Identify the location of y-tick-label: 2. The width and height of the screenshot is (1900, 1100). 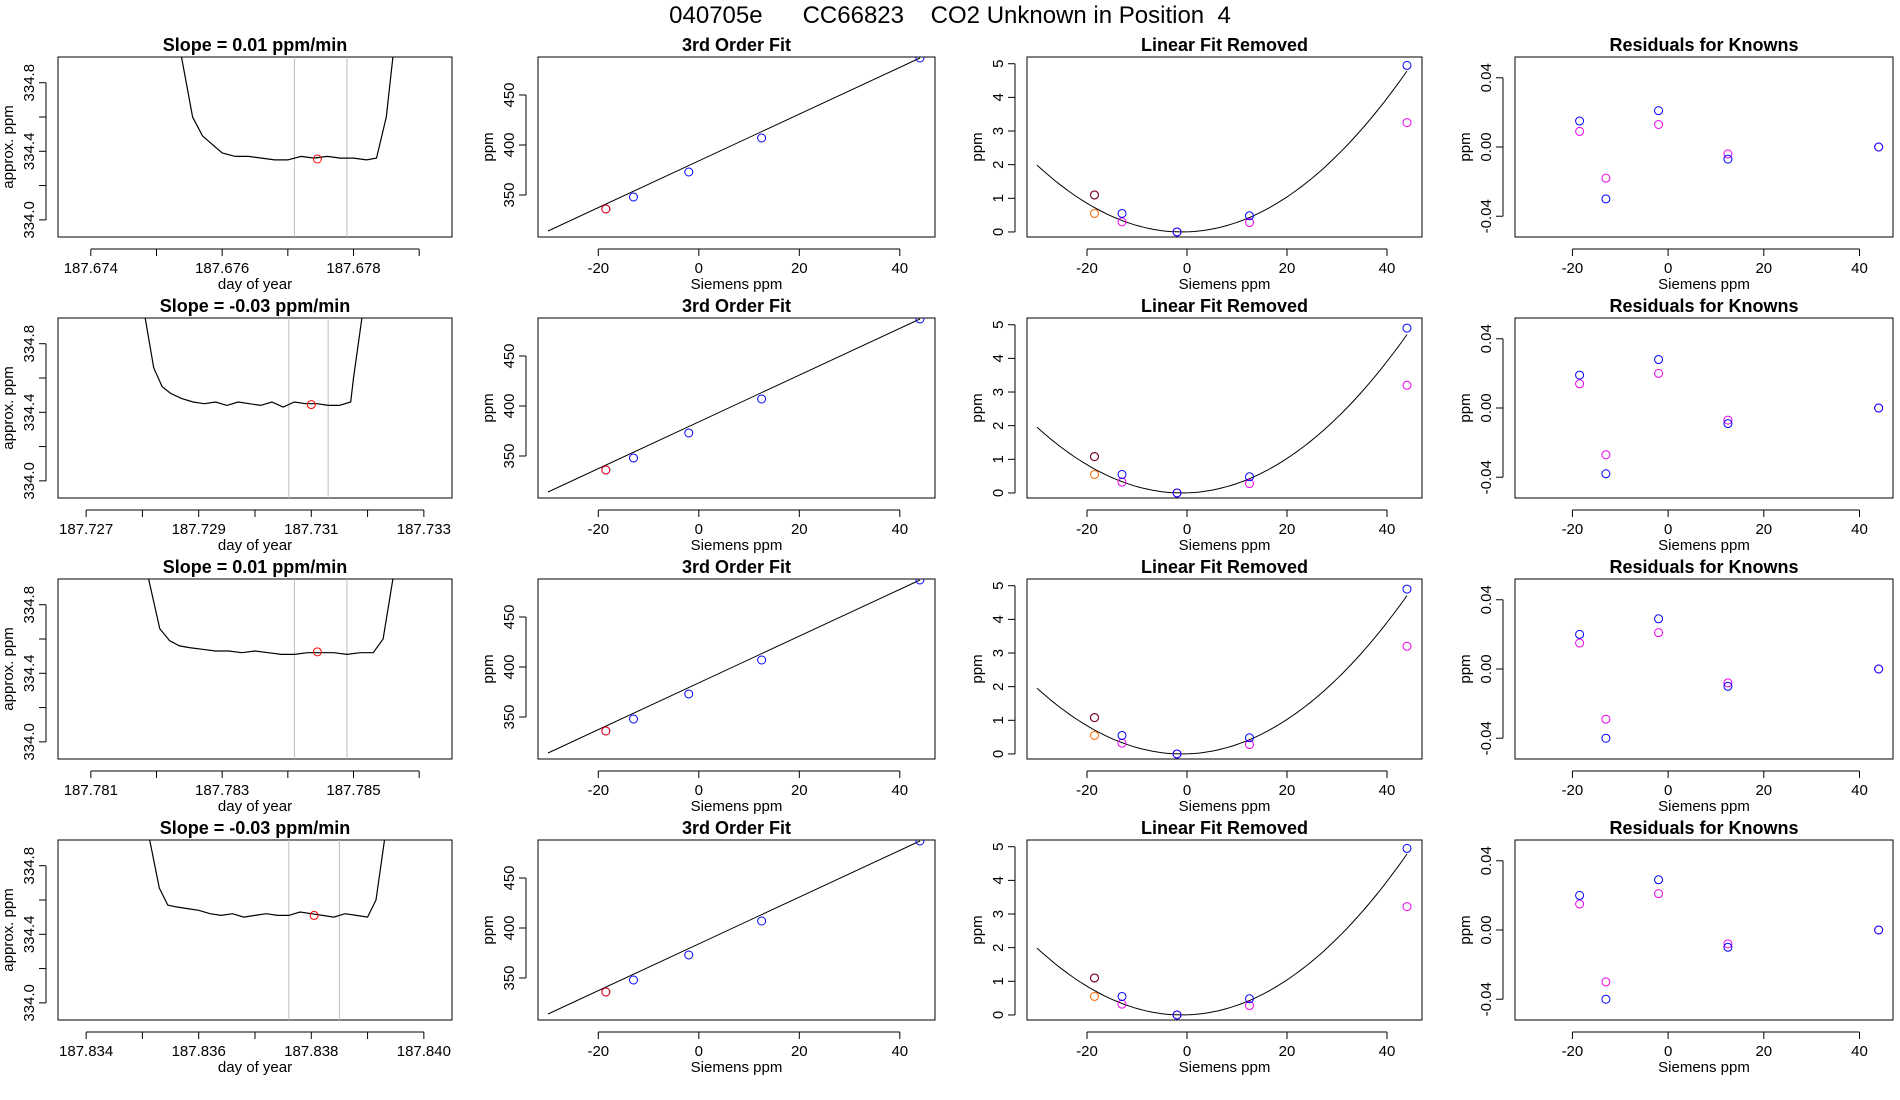
(998, 686).